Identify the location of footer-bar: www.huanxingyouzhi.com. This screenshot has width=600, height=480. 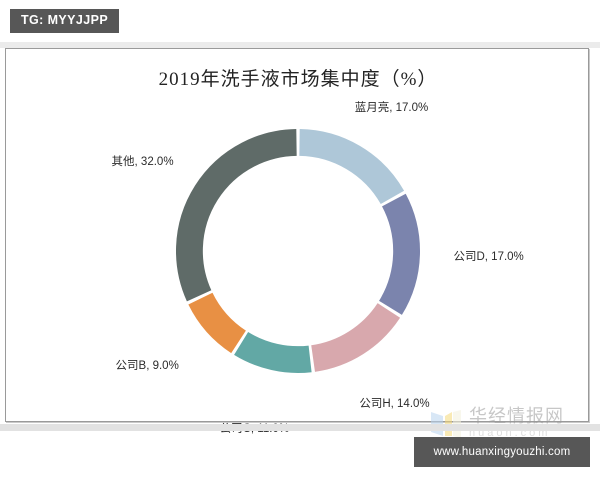
(502, 452).